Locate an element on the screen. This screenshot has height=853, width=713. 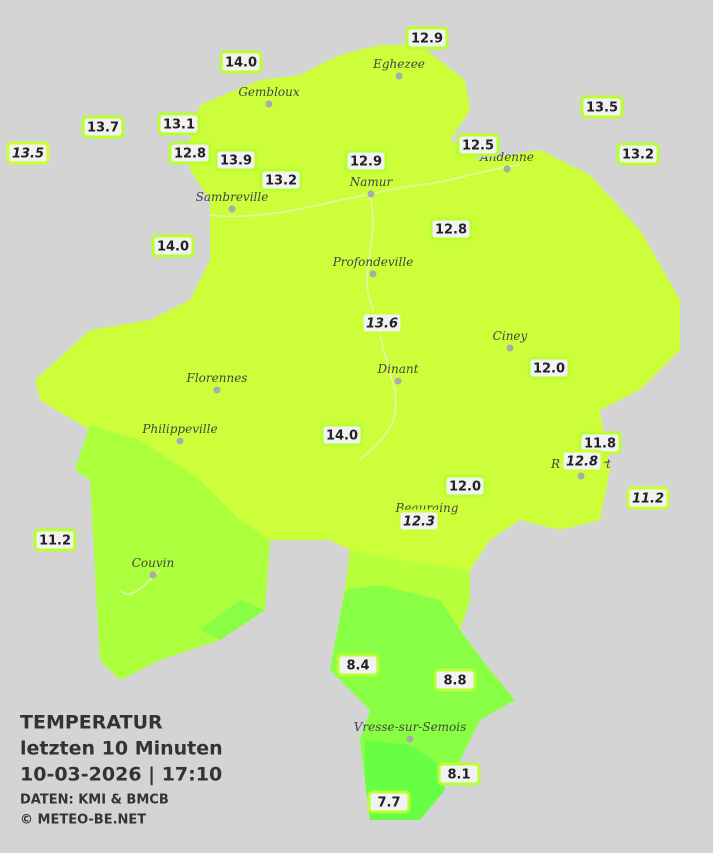
temperature-label: 12.5 is located at coordinates (478, 146).